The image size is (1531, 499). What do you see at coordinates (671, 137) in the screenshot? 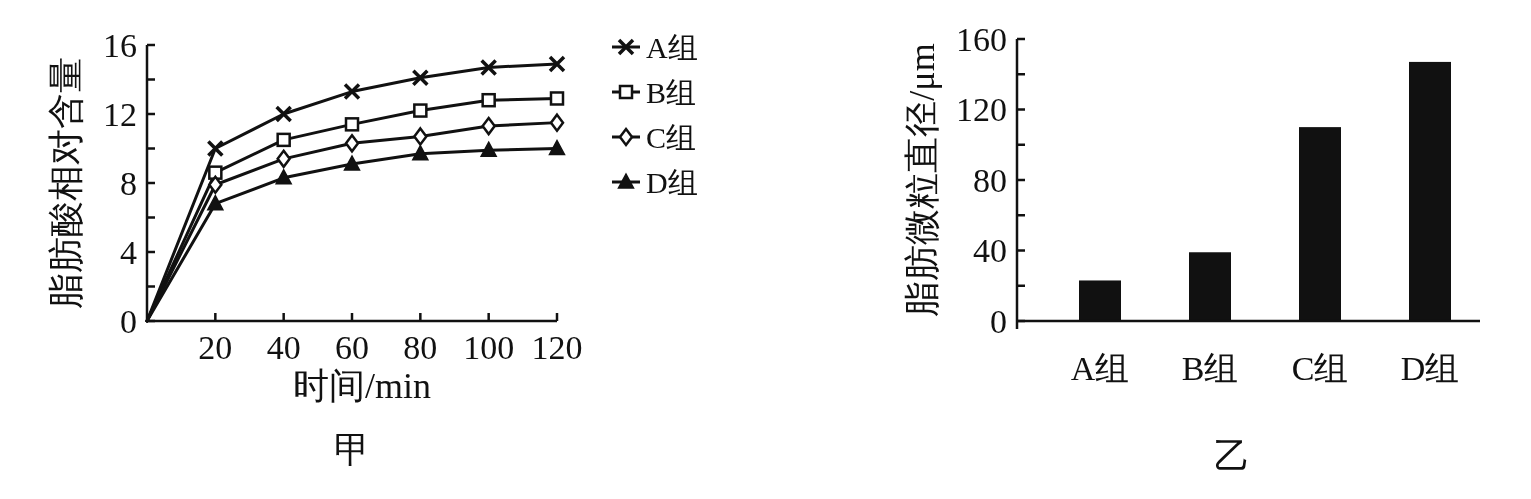
I see `legend-label: C组` at bounding box center [671, 137].